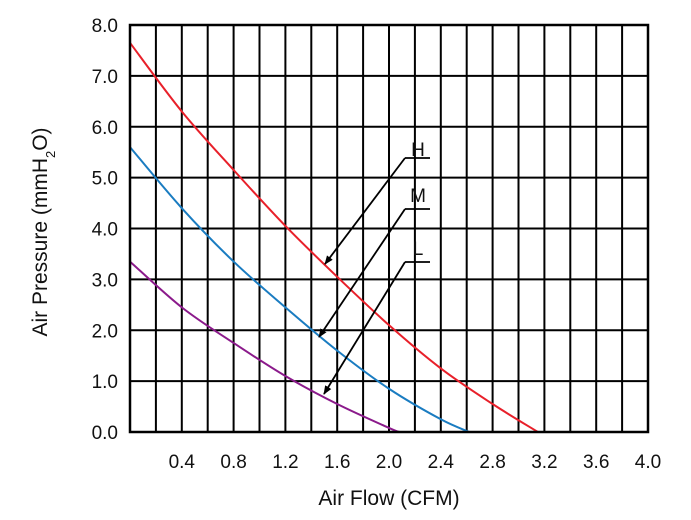  What do you see at coordinates (388, 498) in the screenshot?
I see `x-axis-title: Air Flow (CFM)` at bounding box center [388, 498].